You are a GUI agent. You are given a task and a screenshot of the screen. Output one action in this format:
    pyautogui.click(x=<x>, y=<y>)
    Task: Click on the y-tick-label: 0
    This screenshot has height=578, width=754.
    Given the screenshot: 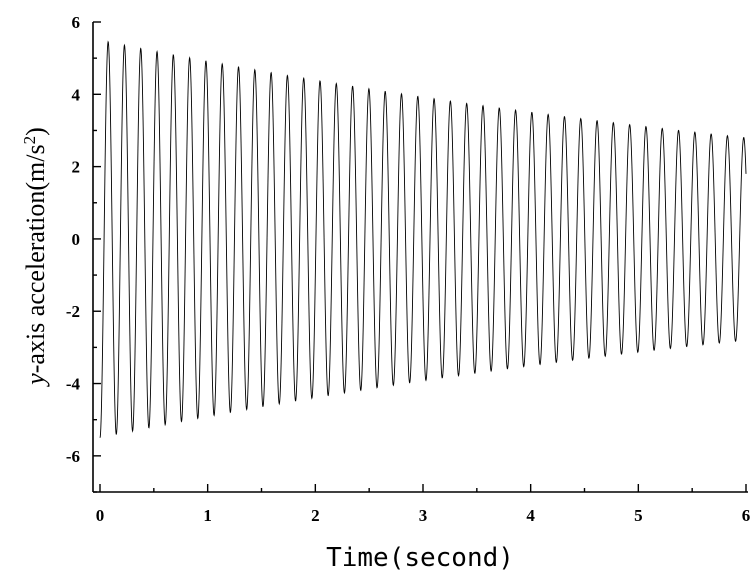 What is the action you would take?
    pyautogui.click(x=76, y=239)
    